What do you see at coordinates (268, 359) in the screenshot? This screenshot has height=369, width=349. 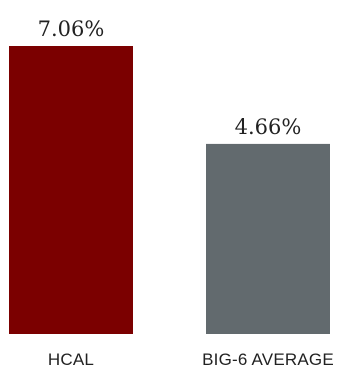 I see `category-label-big-6-average: BIG-6 AVERAGE` at bounding box center [268, 359].